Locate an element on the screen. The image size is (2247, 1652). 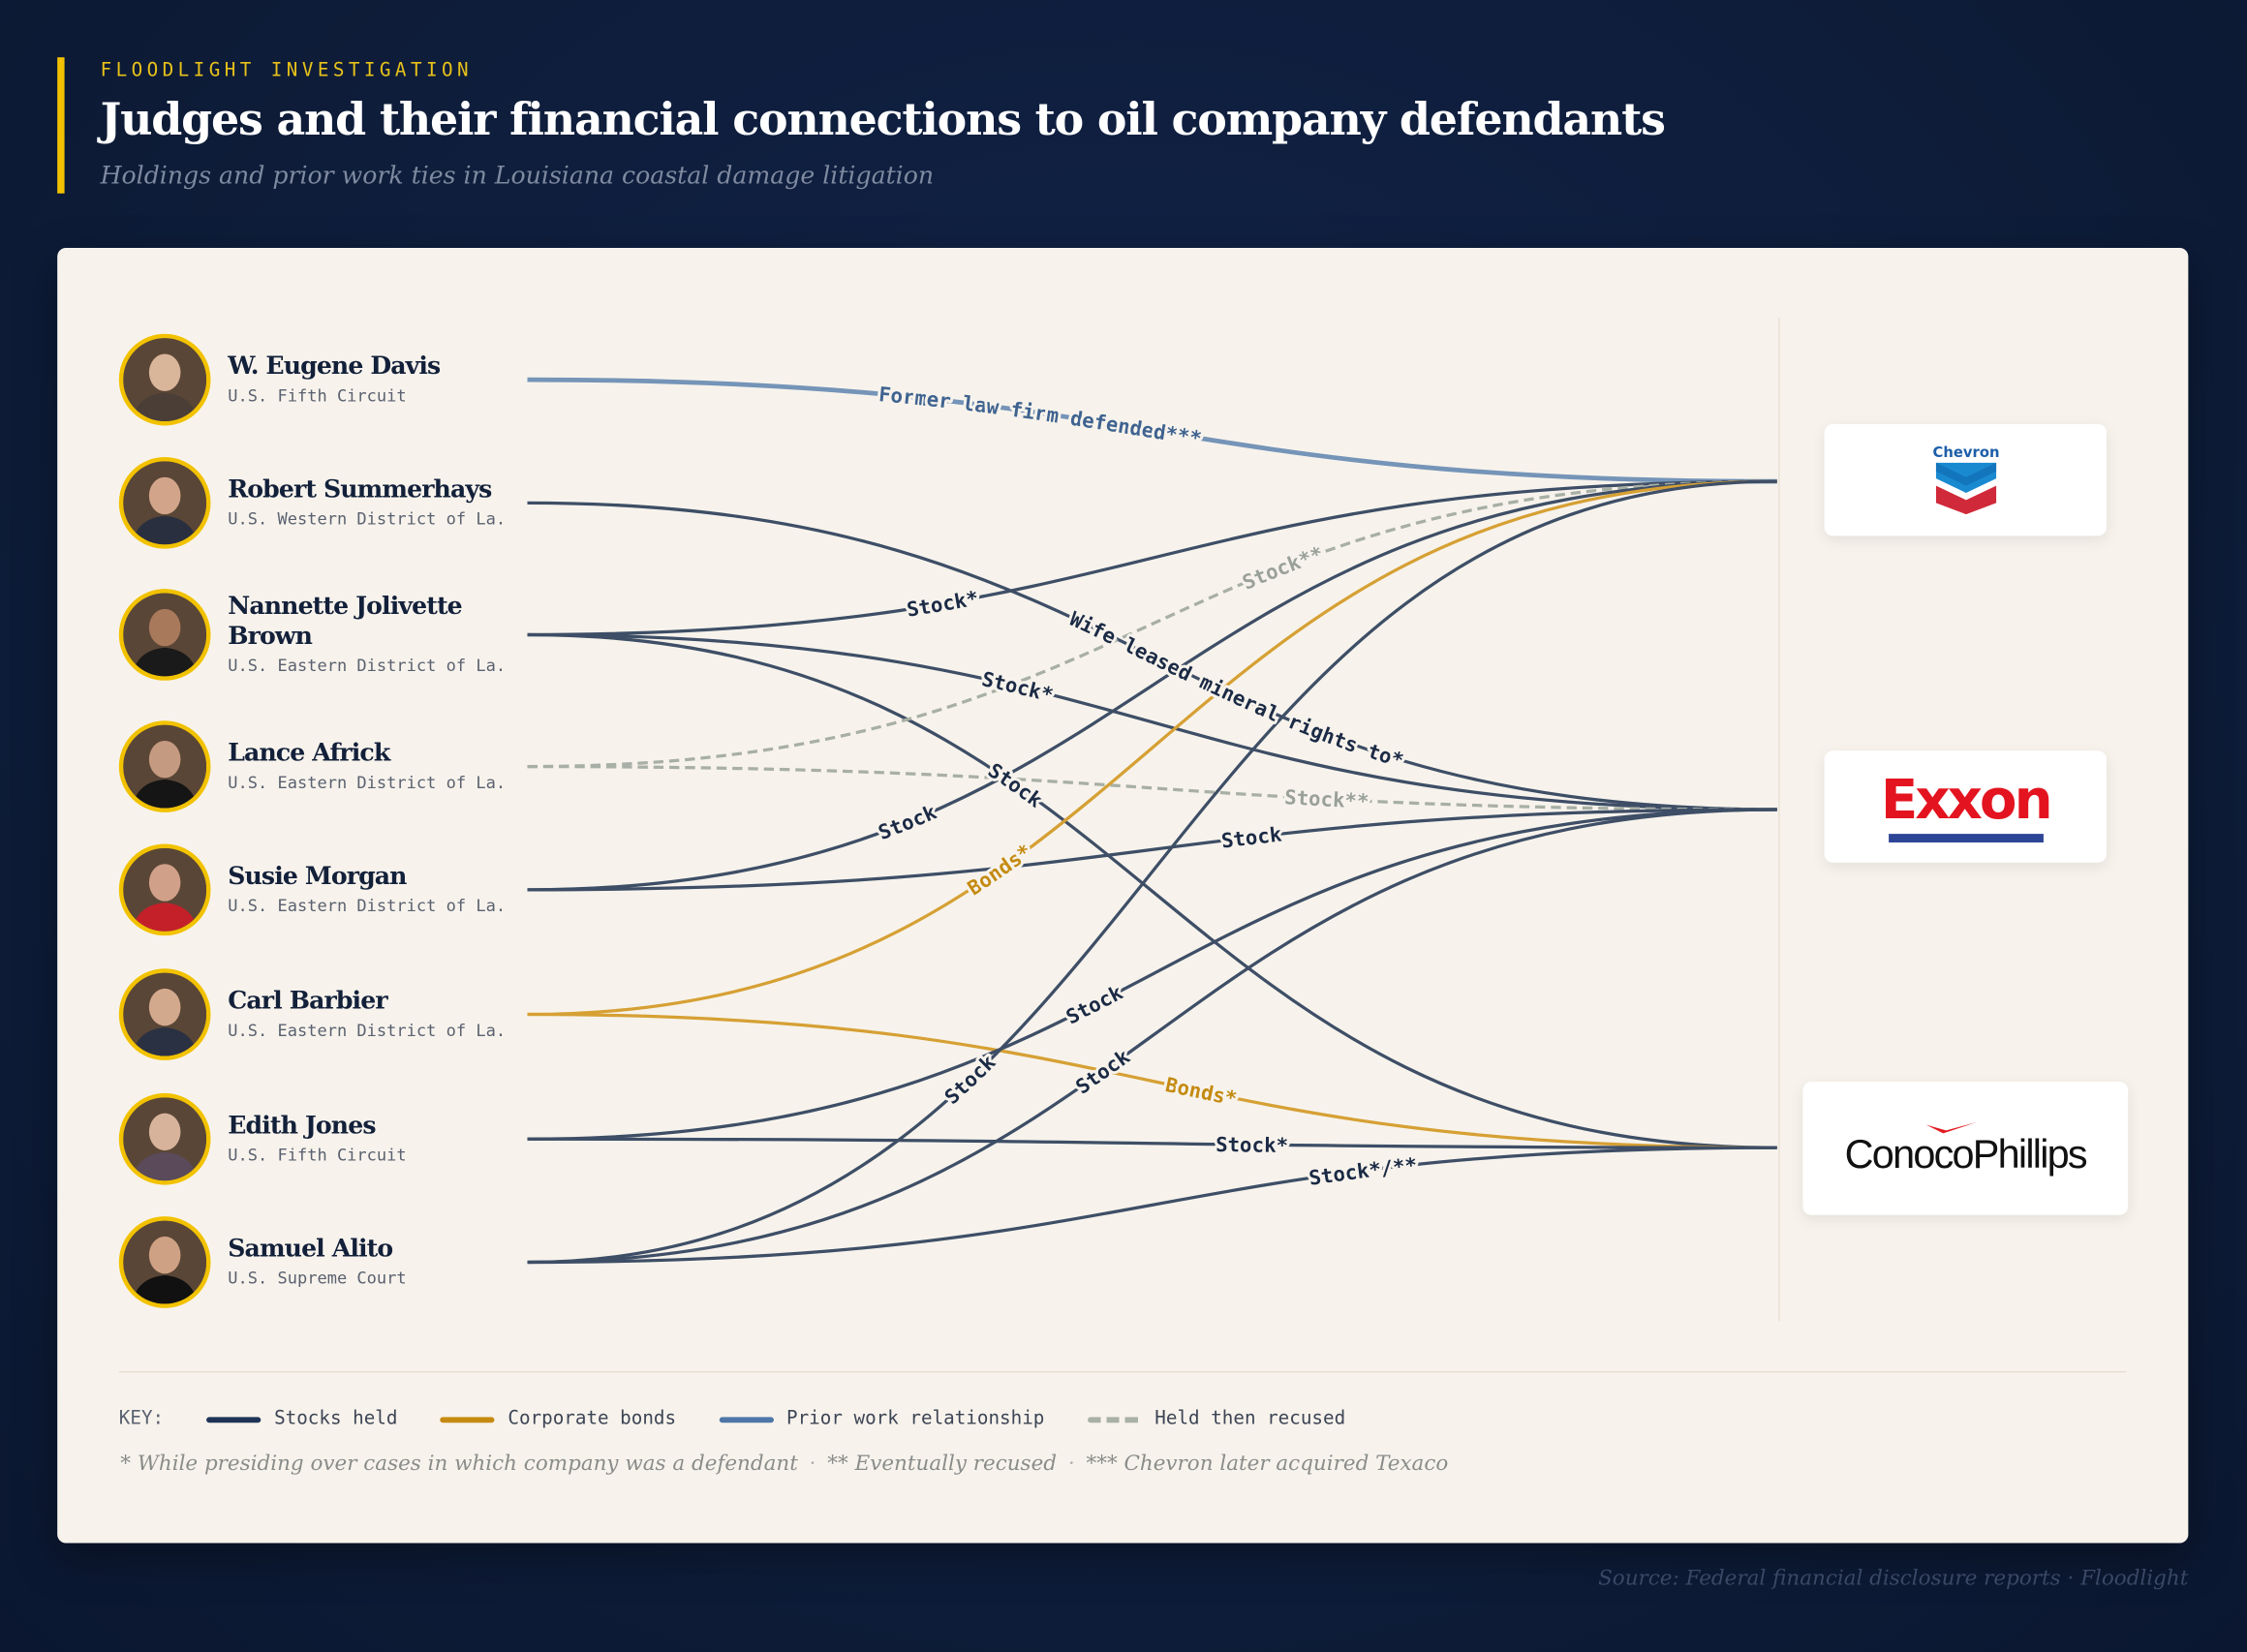
chevron-logo-text: Chevron is located at coordinates (1965, 452).